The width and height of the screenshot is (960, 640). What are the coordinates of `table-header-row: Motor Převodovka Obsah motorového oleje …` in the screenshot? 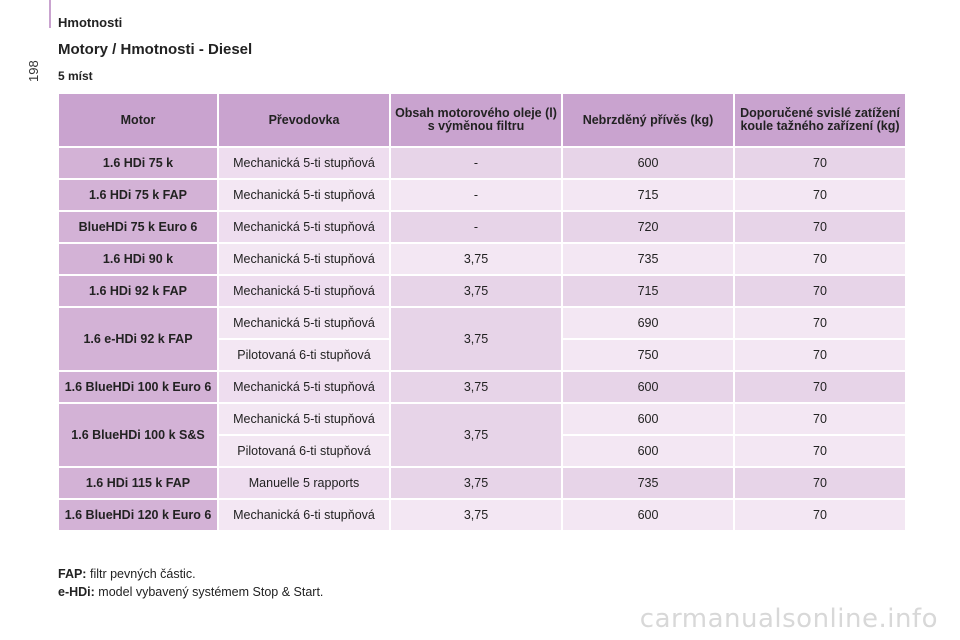 It's located at (482, 120).